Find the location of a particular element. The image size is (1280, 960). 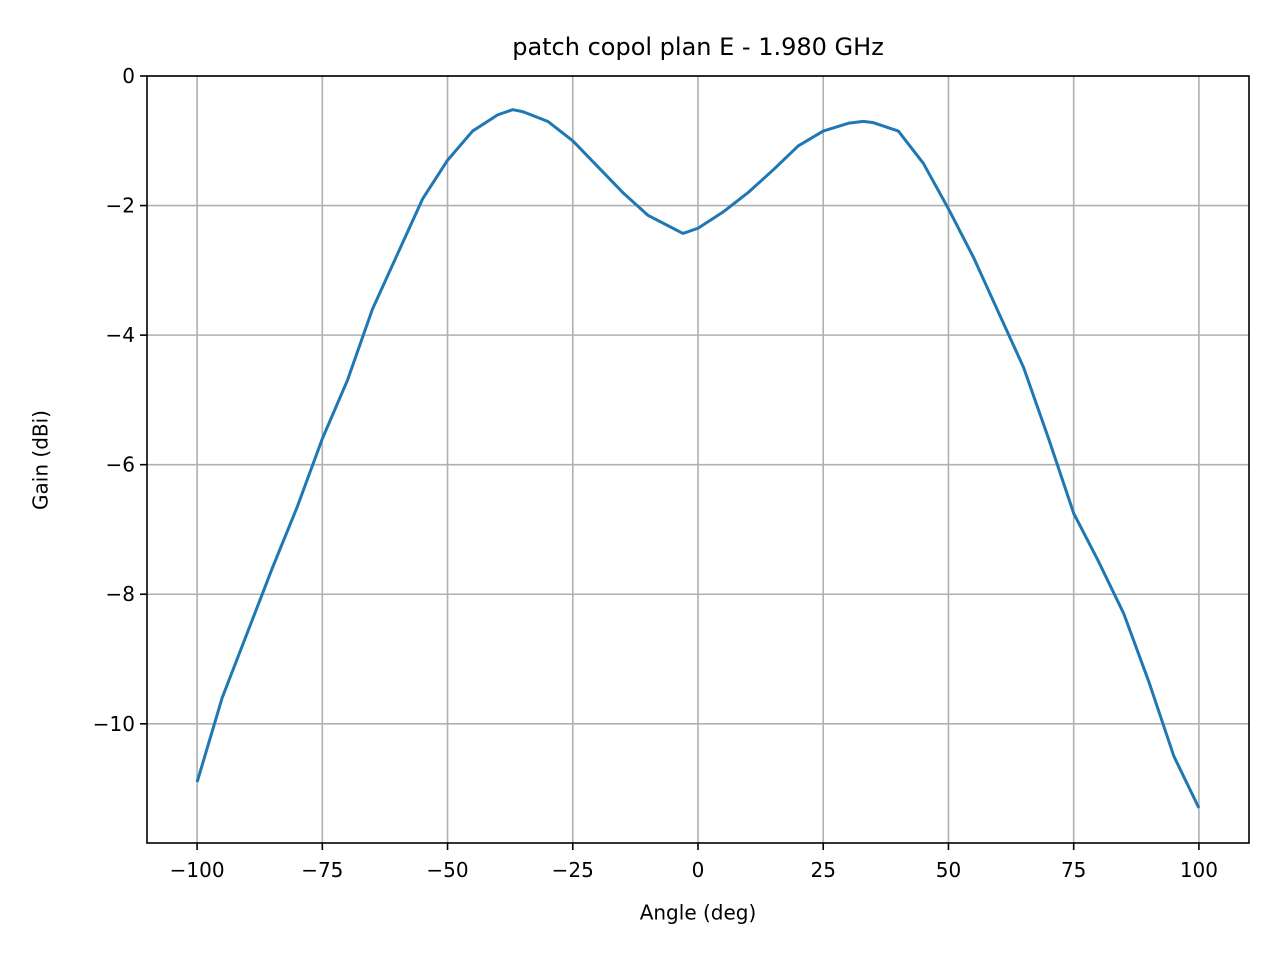

x-tick-label: −75 is located at coordinates (322, 870).